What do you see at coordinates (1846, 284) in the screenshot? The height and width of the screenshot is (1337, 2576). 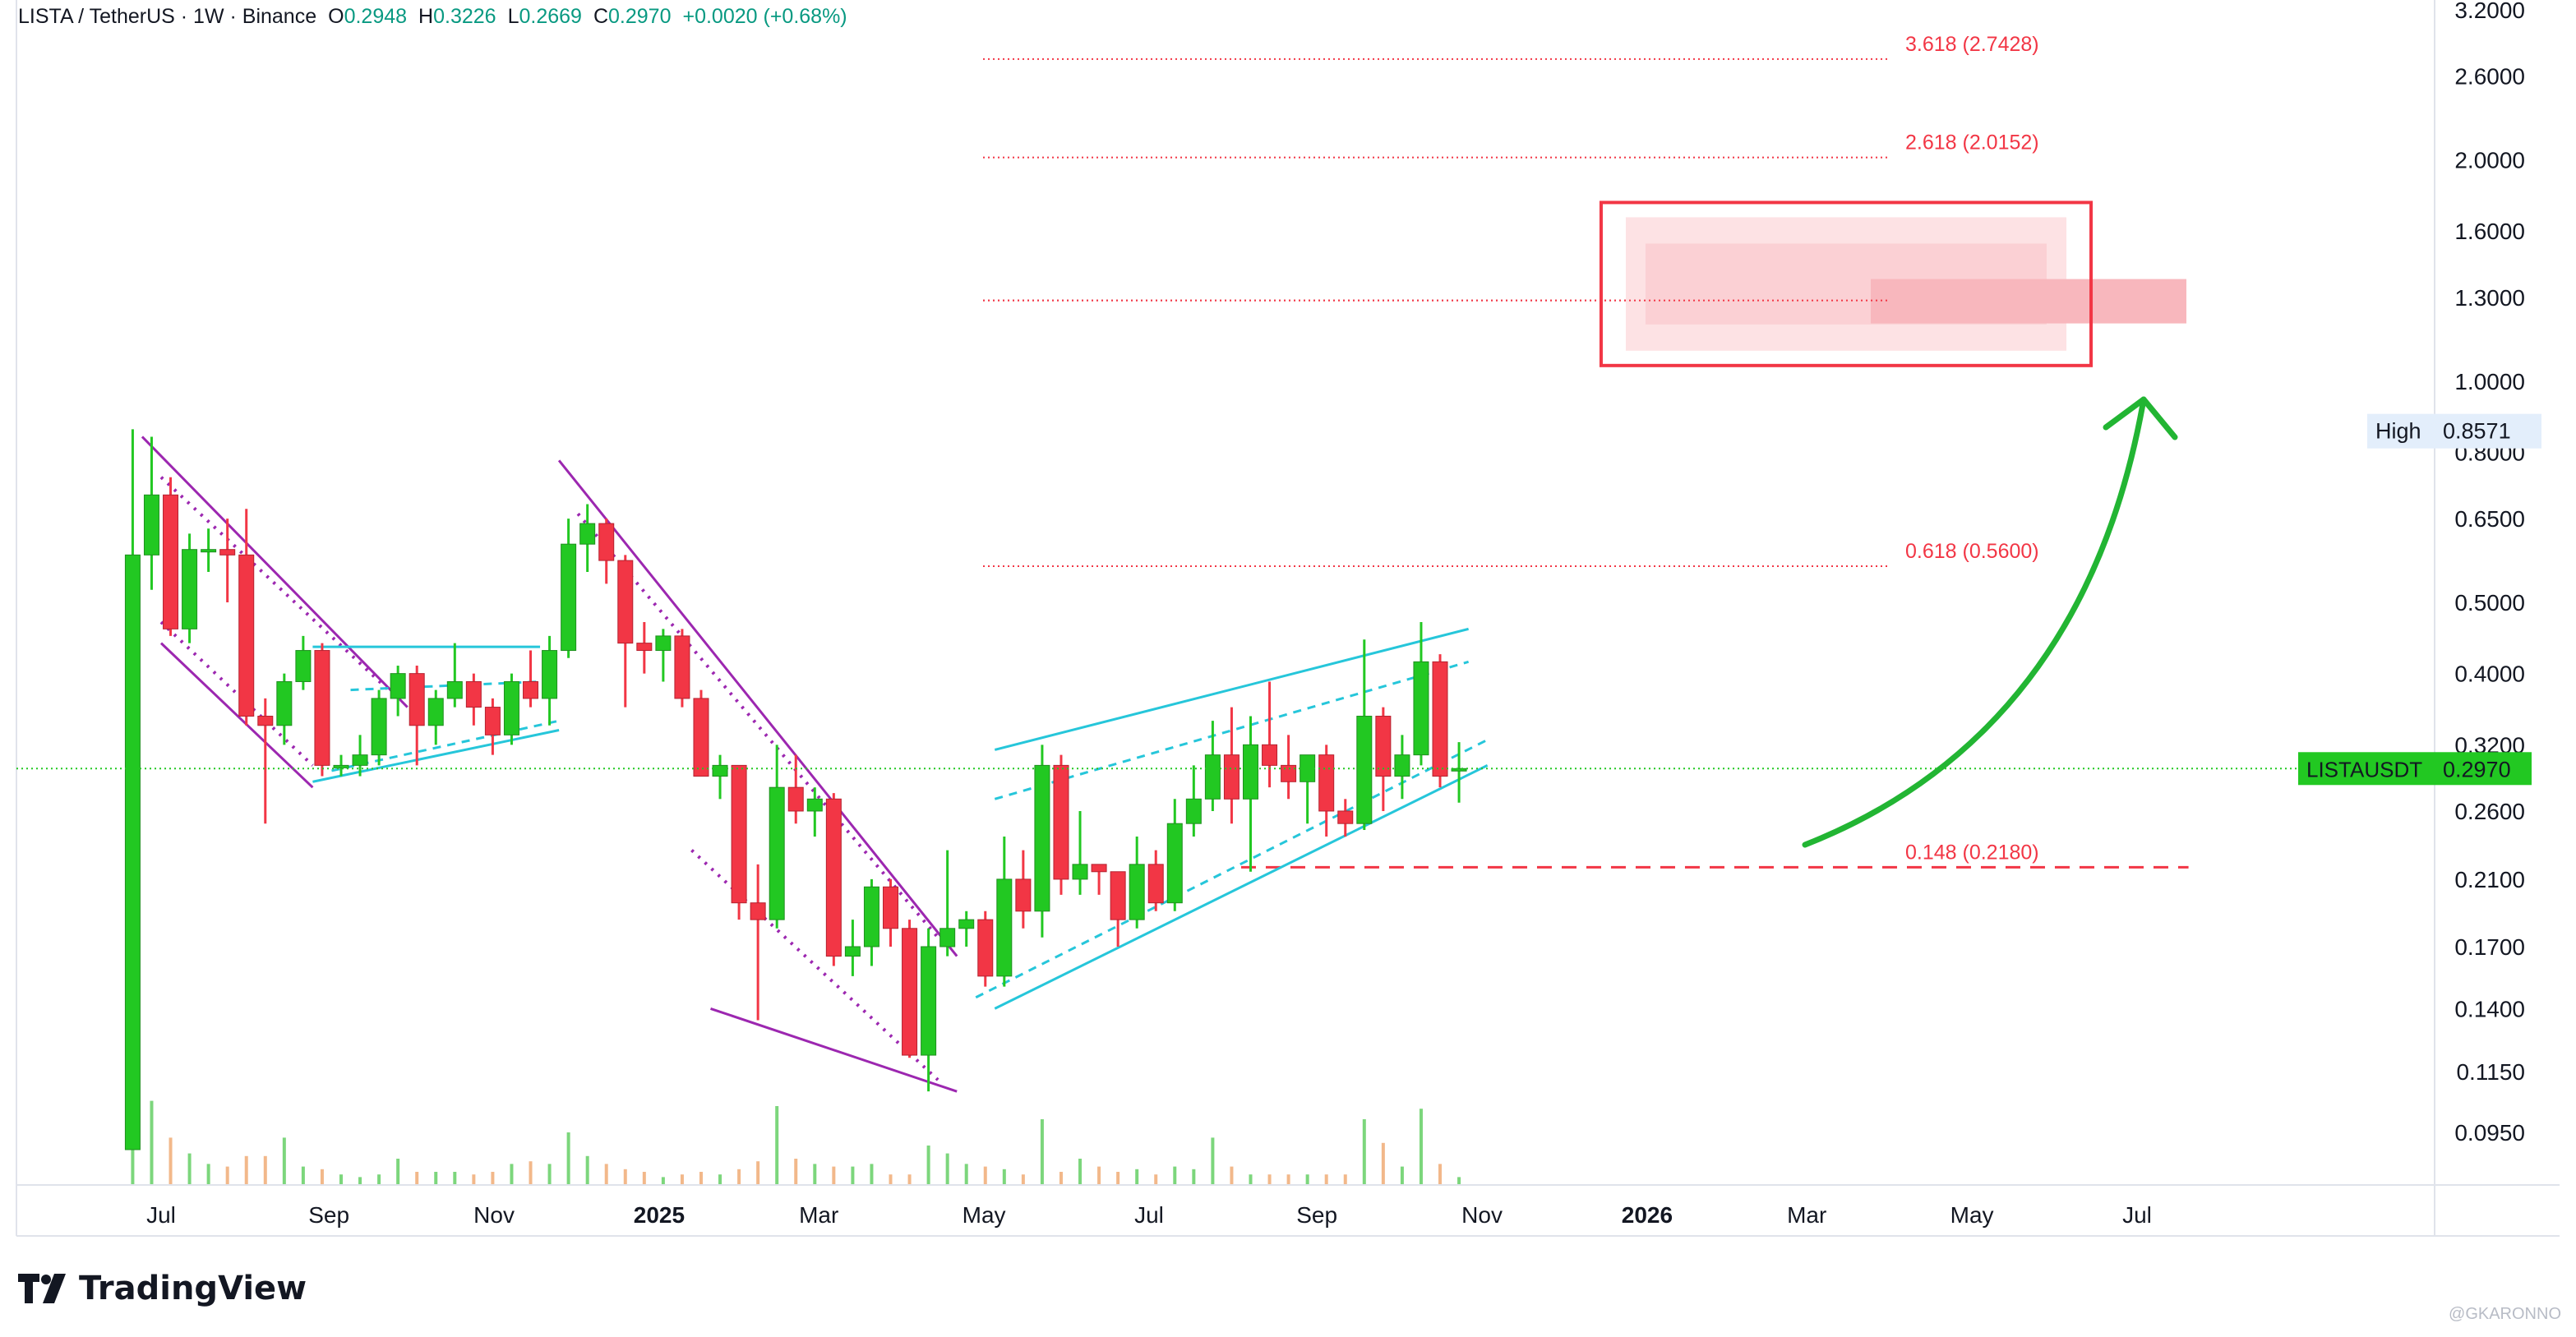 I see `target-zone-box` at bounding box center [1846, 284].